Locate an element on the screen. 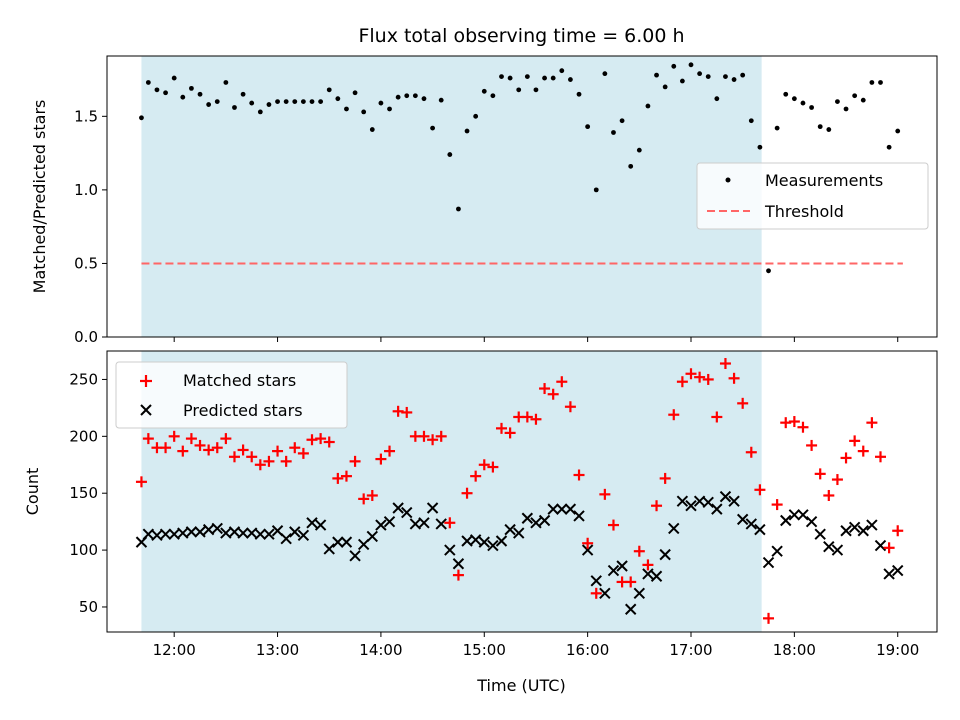 The image size is (960, 720). y-tick-label: 150 is located at coordinates (83, 493).